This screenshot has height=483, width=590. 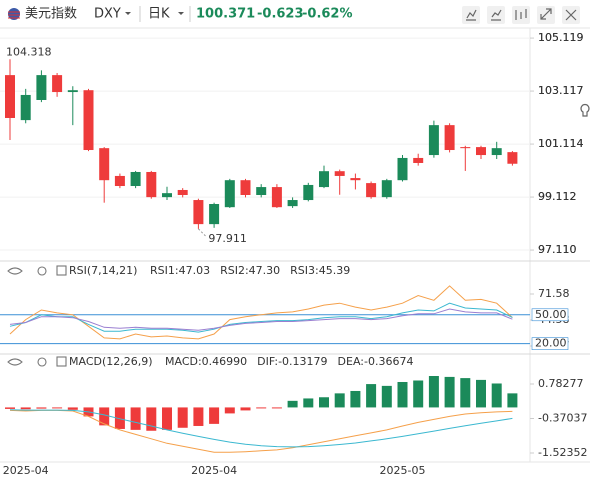 I want to click on y-tick-label: 97.110, so click(x=557, y=249).